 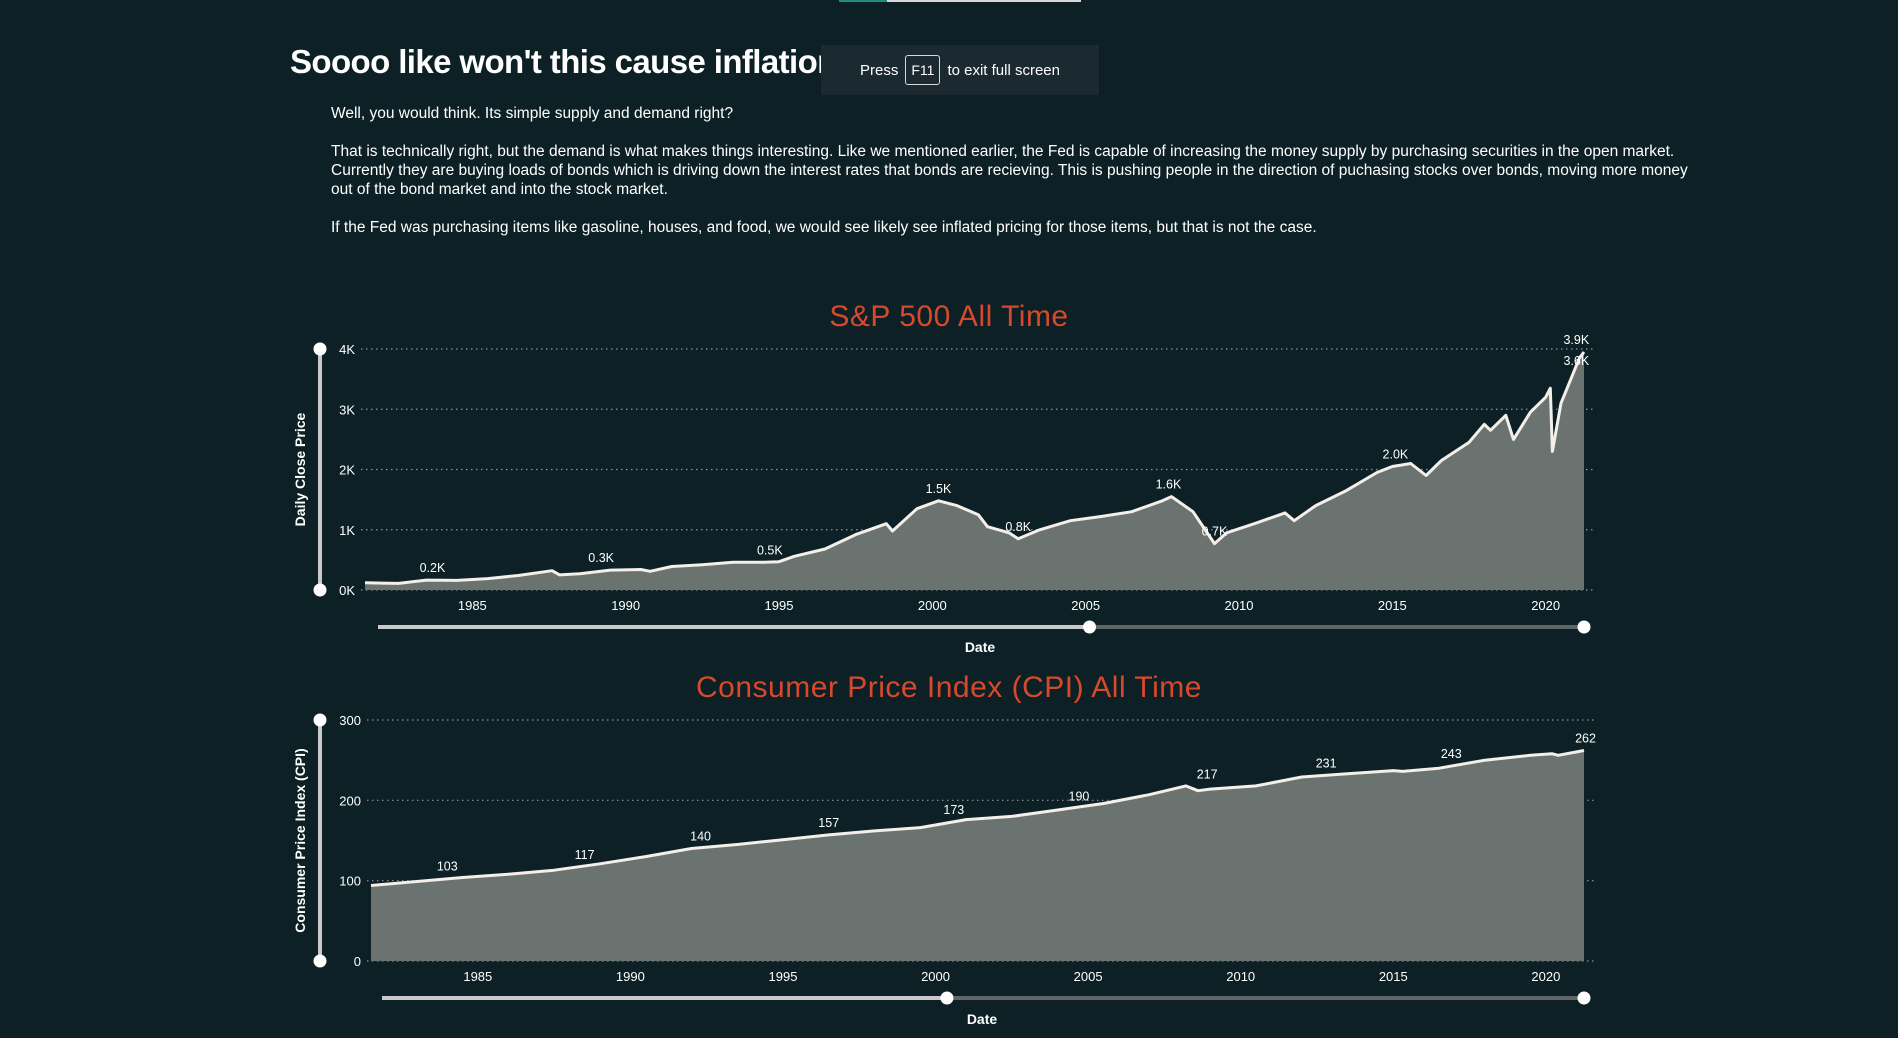 I want to click on sp500-y-tick-label: 2K, so click(x=347, y=470).